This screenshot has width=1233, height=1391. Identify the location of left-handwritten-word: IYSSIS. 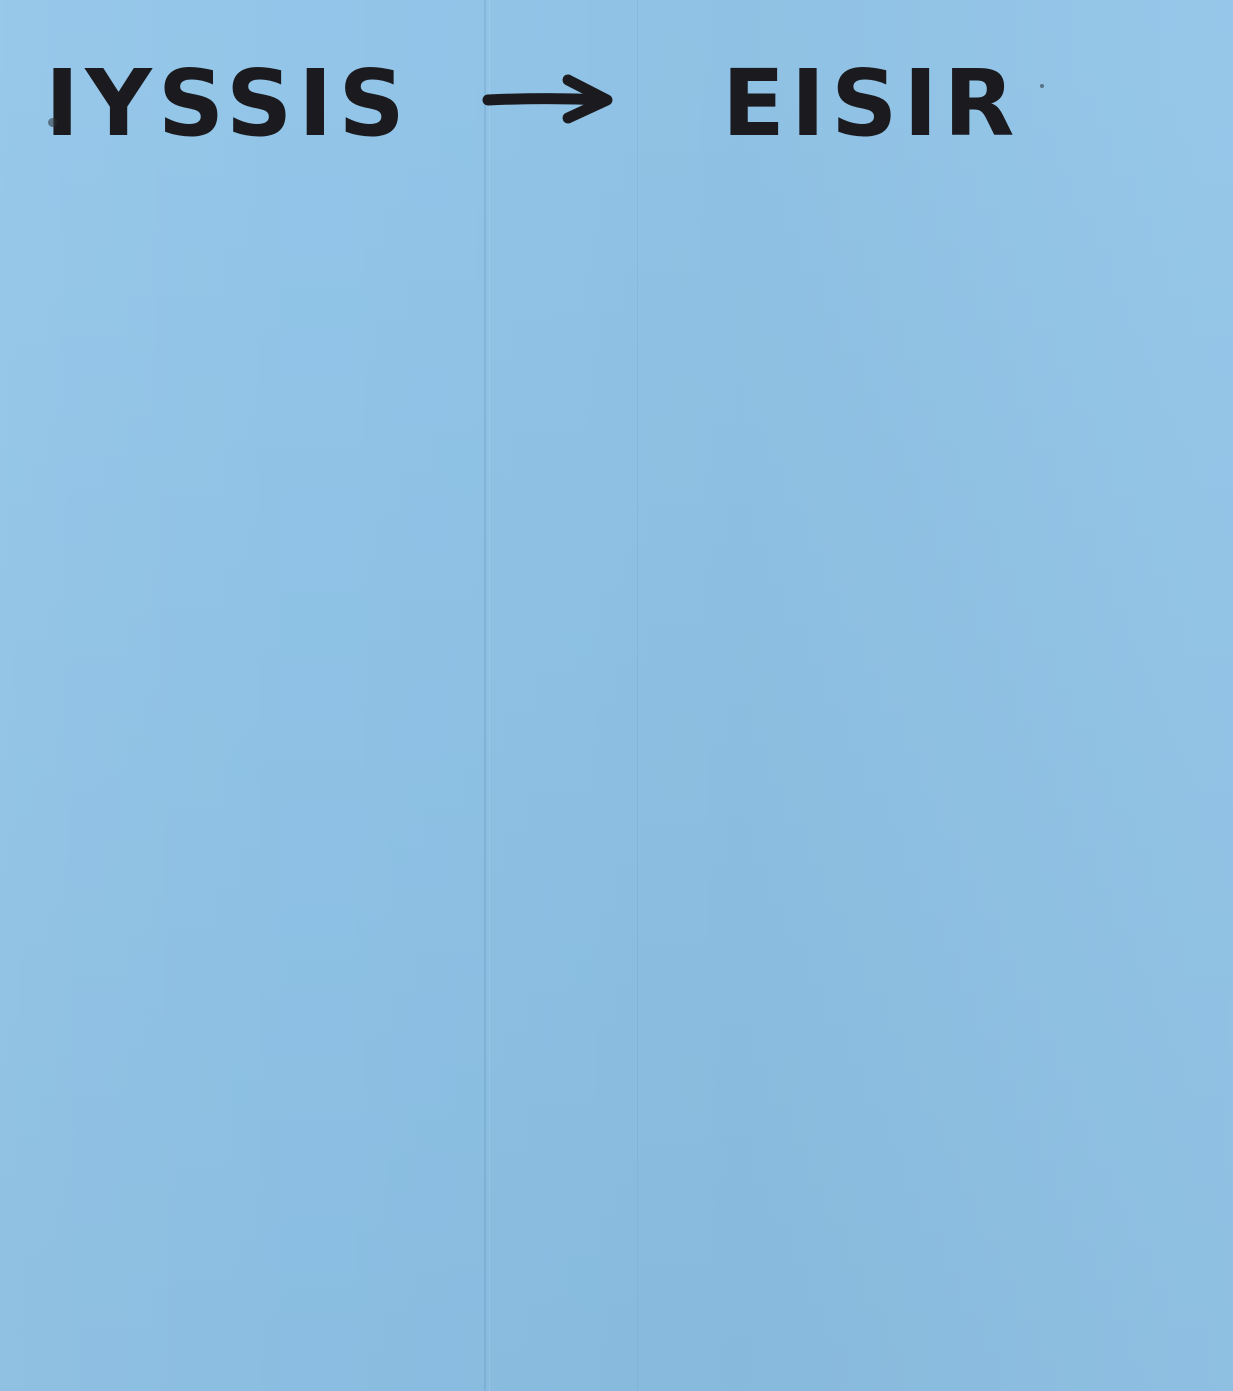
(228, 103).